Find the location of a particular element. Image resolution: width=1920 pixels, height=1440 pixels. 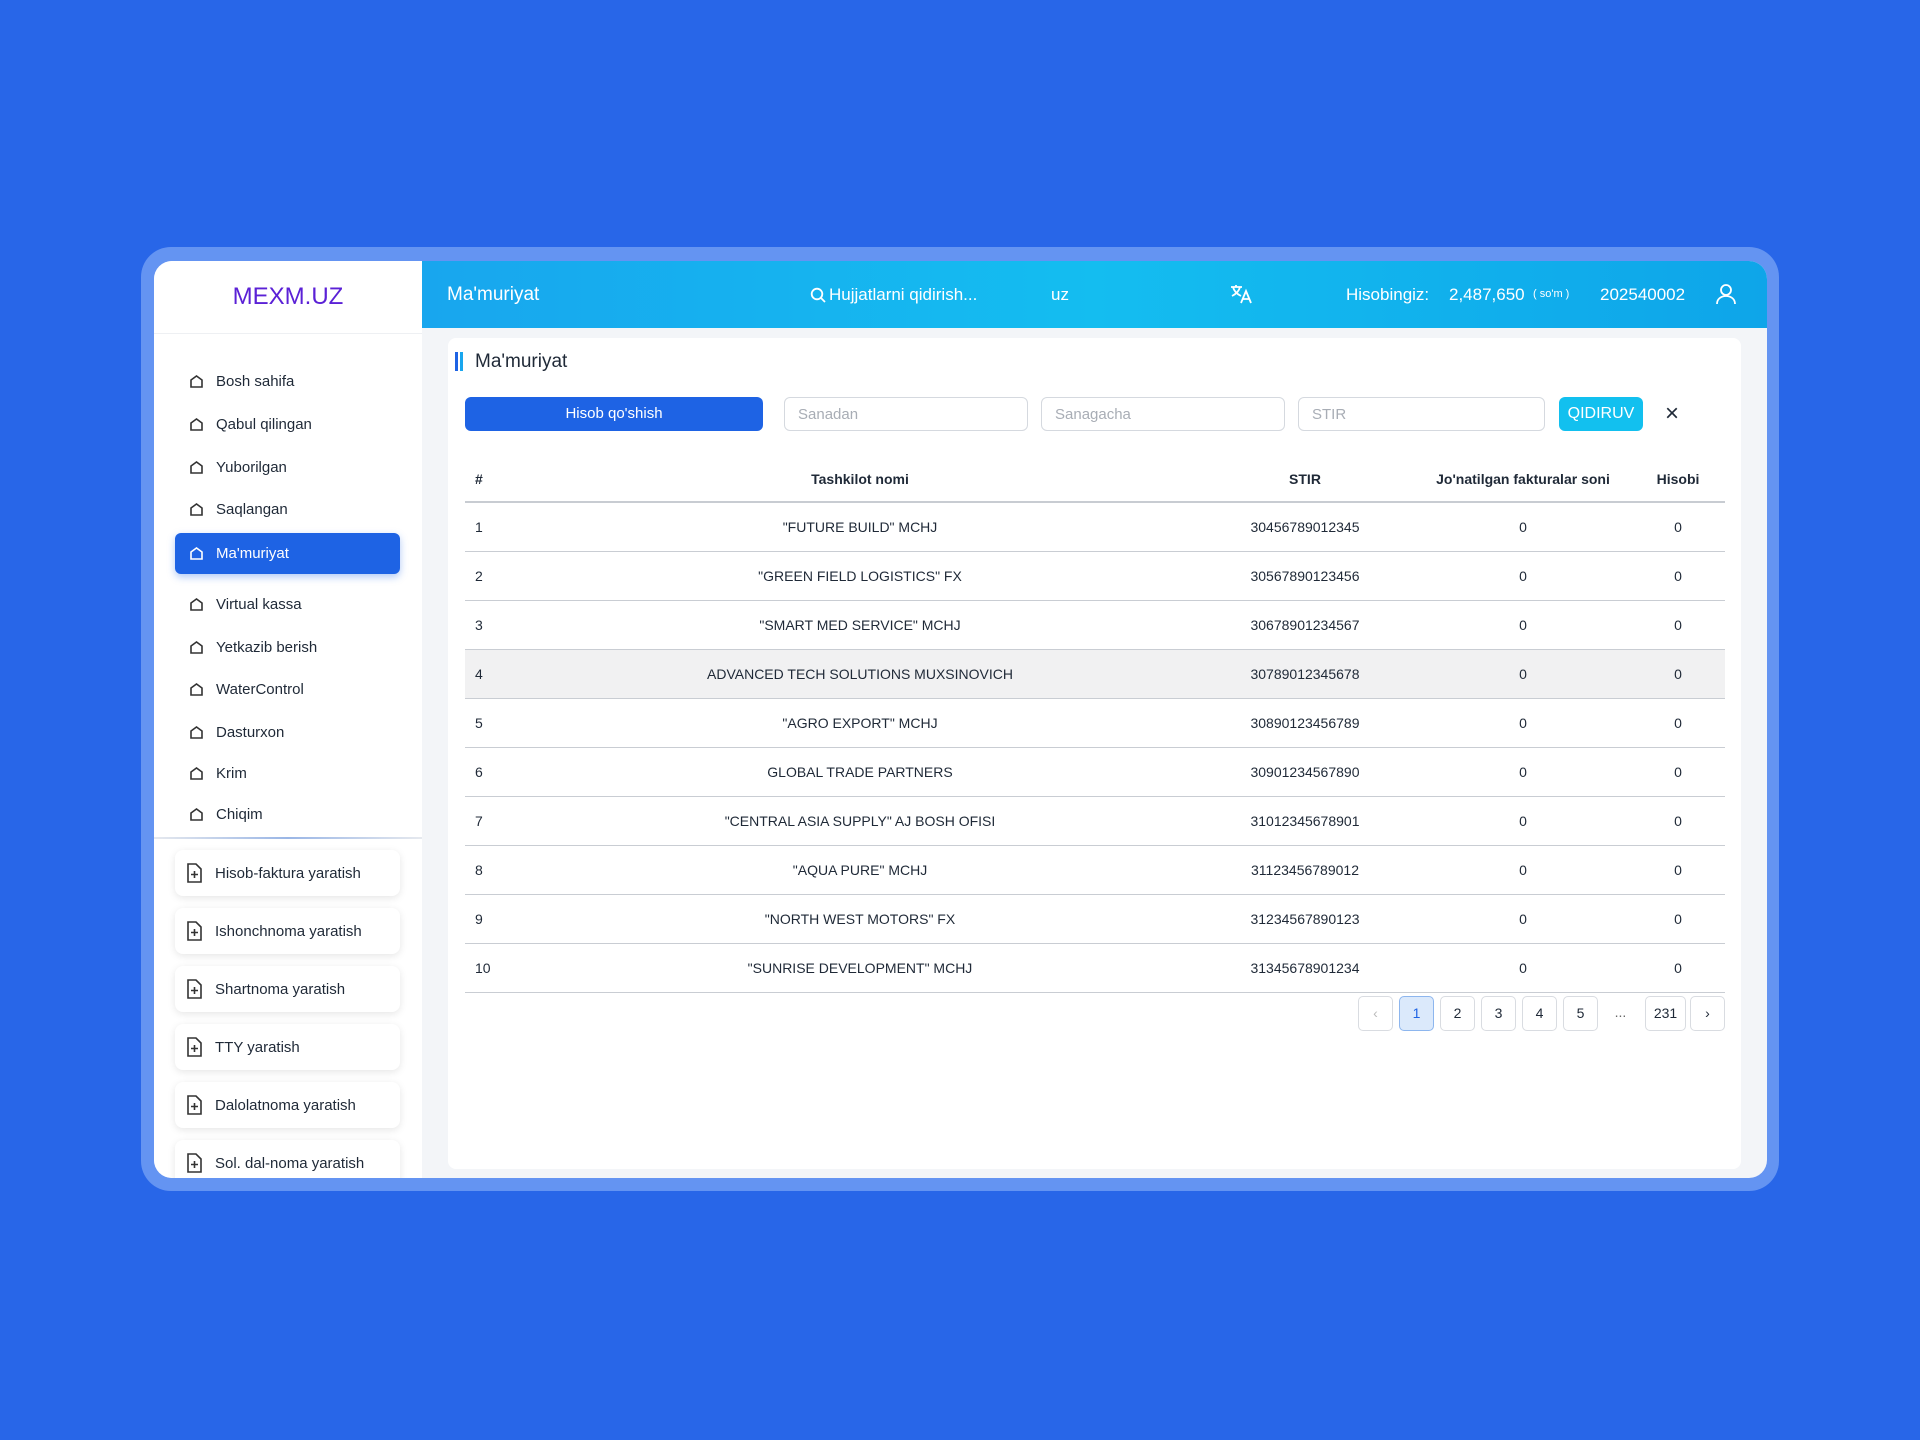

action-button: Hisob-faktura yaratish is located at coordinates (287, 873).